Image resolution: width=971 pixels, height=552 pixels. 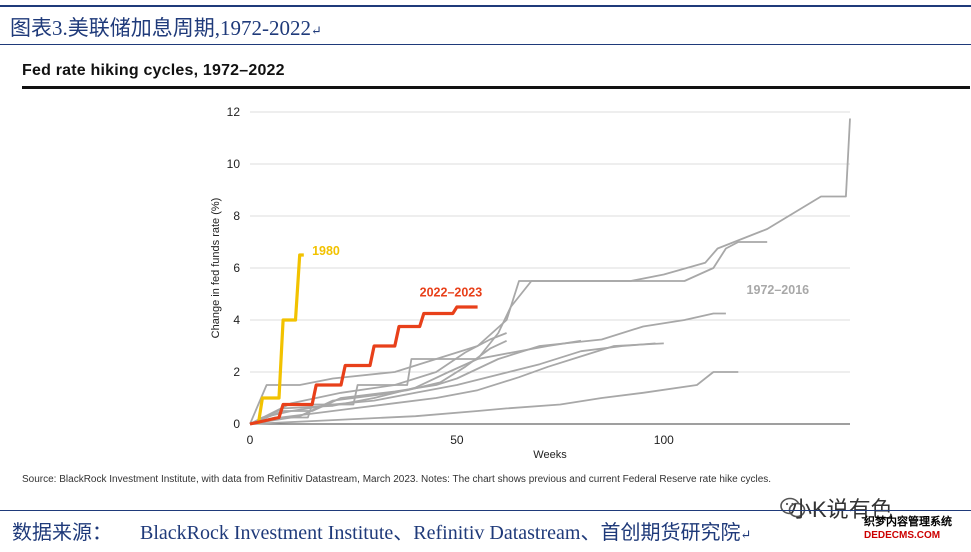 What do you see at coordinates (236, 372) in the screenshot?
I see `y-tick-label: 2` at bounding box center [236, 372].